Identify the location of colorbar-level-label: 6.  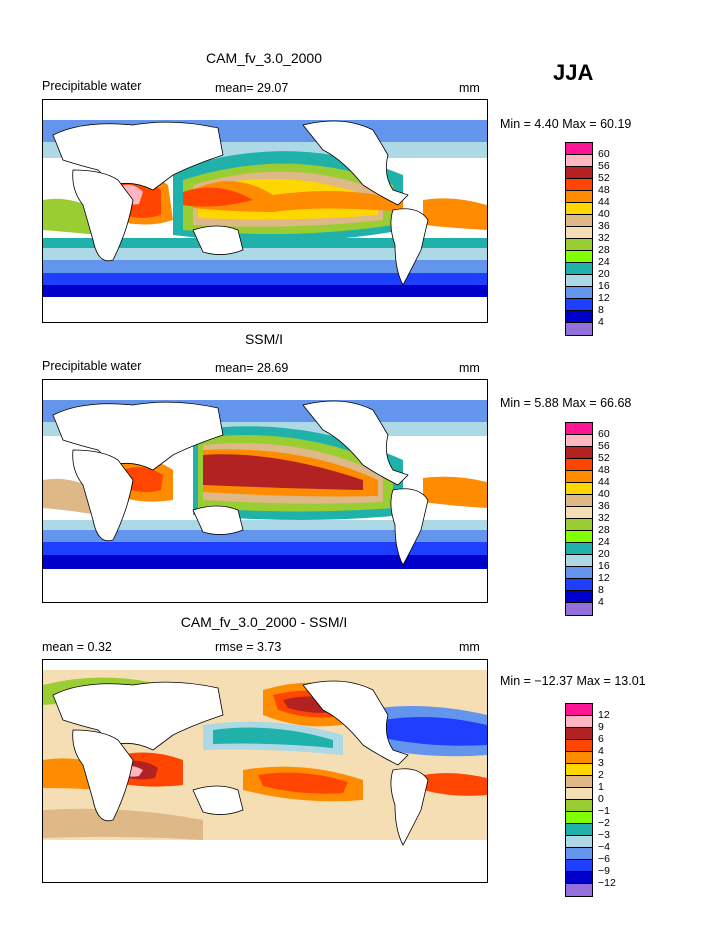
(601, 739).